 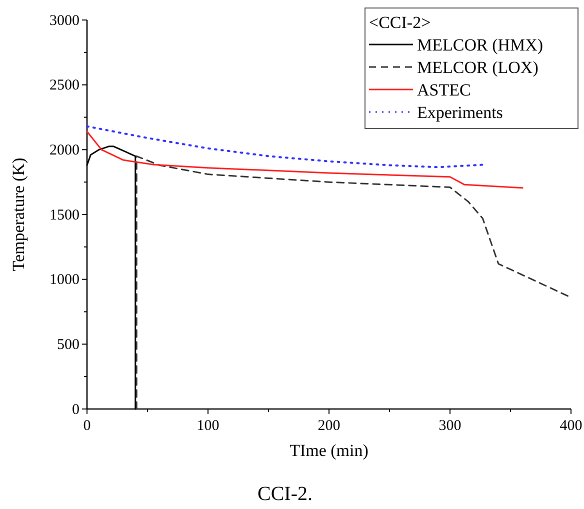 What do you see at coordinates (329, 426) in the screenshot?
I see `x-tick-label: 200` at bounding box center [329, 426].